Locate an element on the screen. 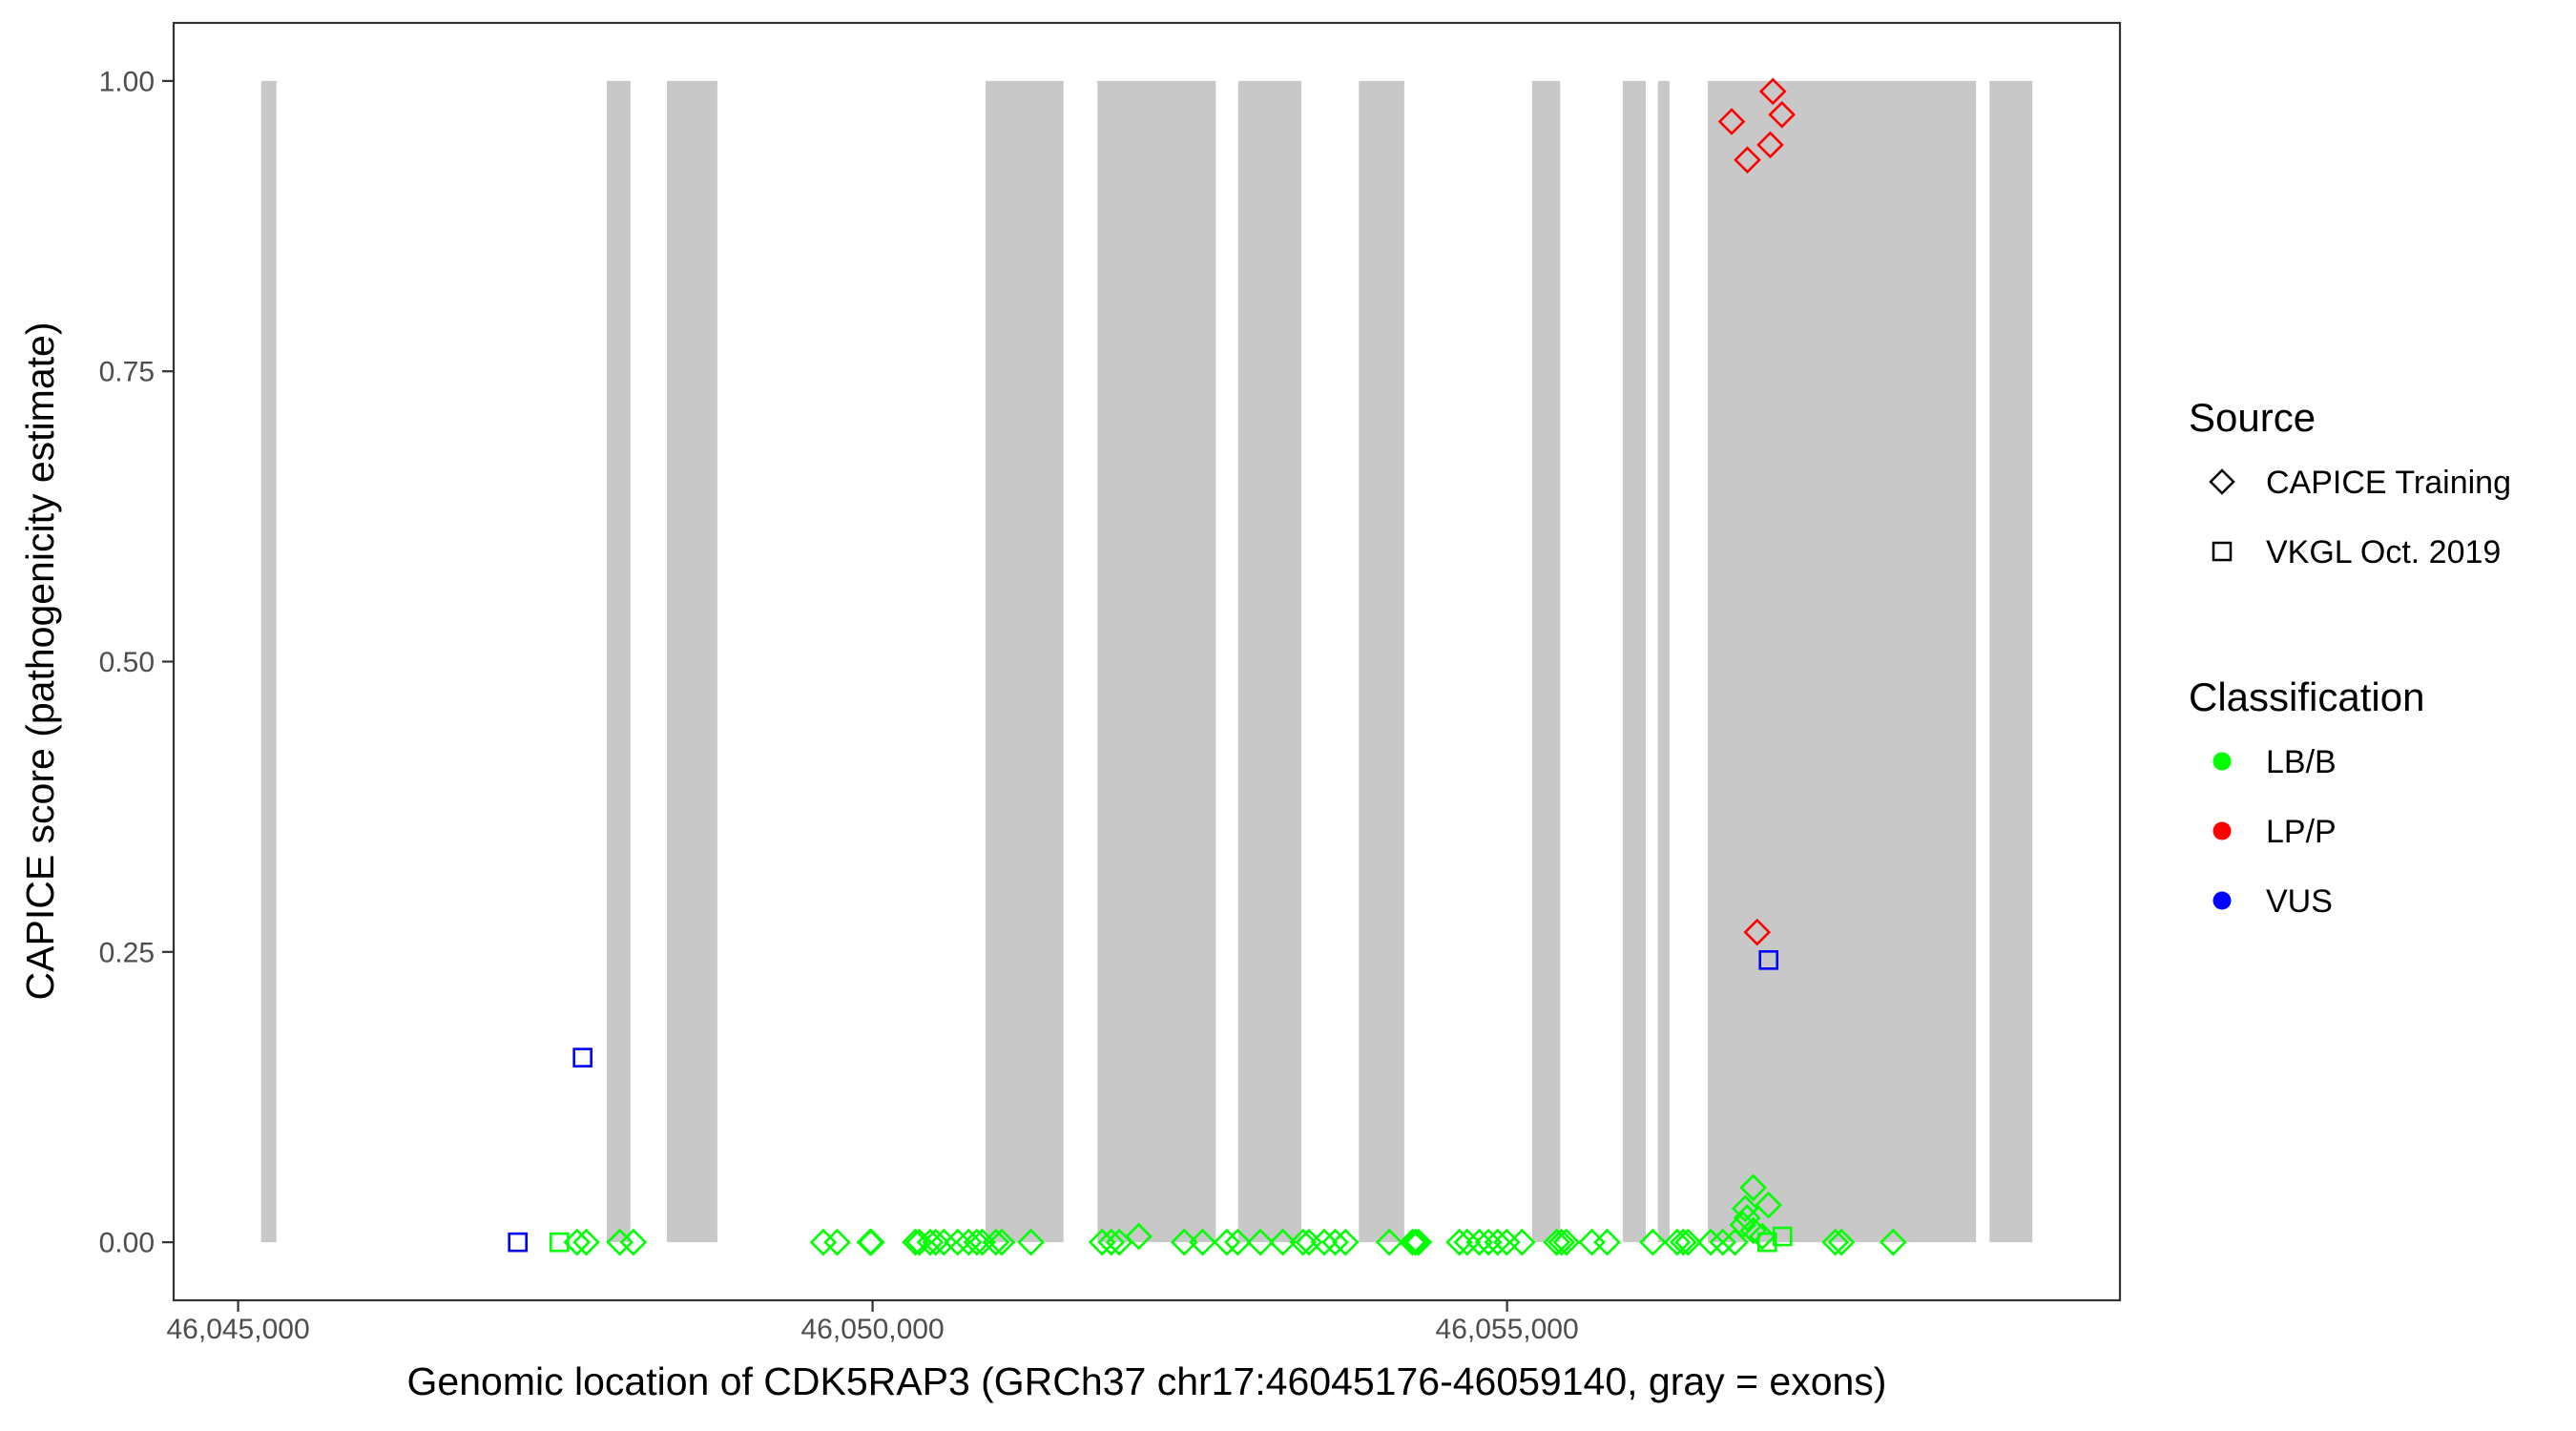 Image resolution: width=2576 pixels, height=1431 pixels. x-tick-label: 46,045,000 is located at coordinates (237, 1329).